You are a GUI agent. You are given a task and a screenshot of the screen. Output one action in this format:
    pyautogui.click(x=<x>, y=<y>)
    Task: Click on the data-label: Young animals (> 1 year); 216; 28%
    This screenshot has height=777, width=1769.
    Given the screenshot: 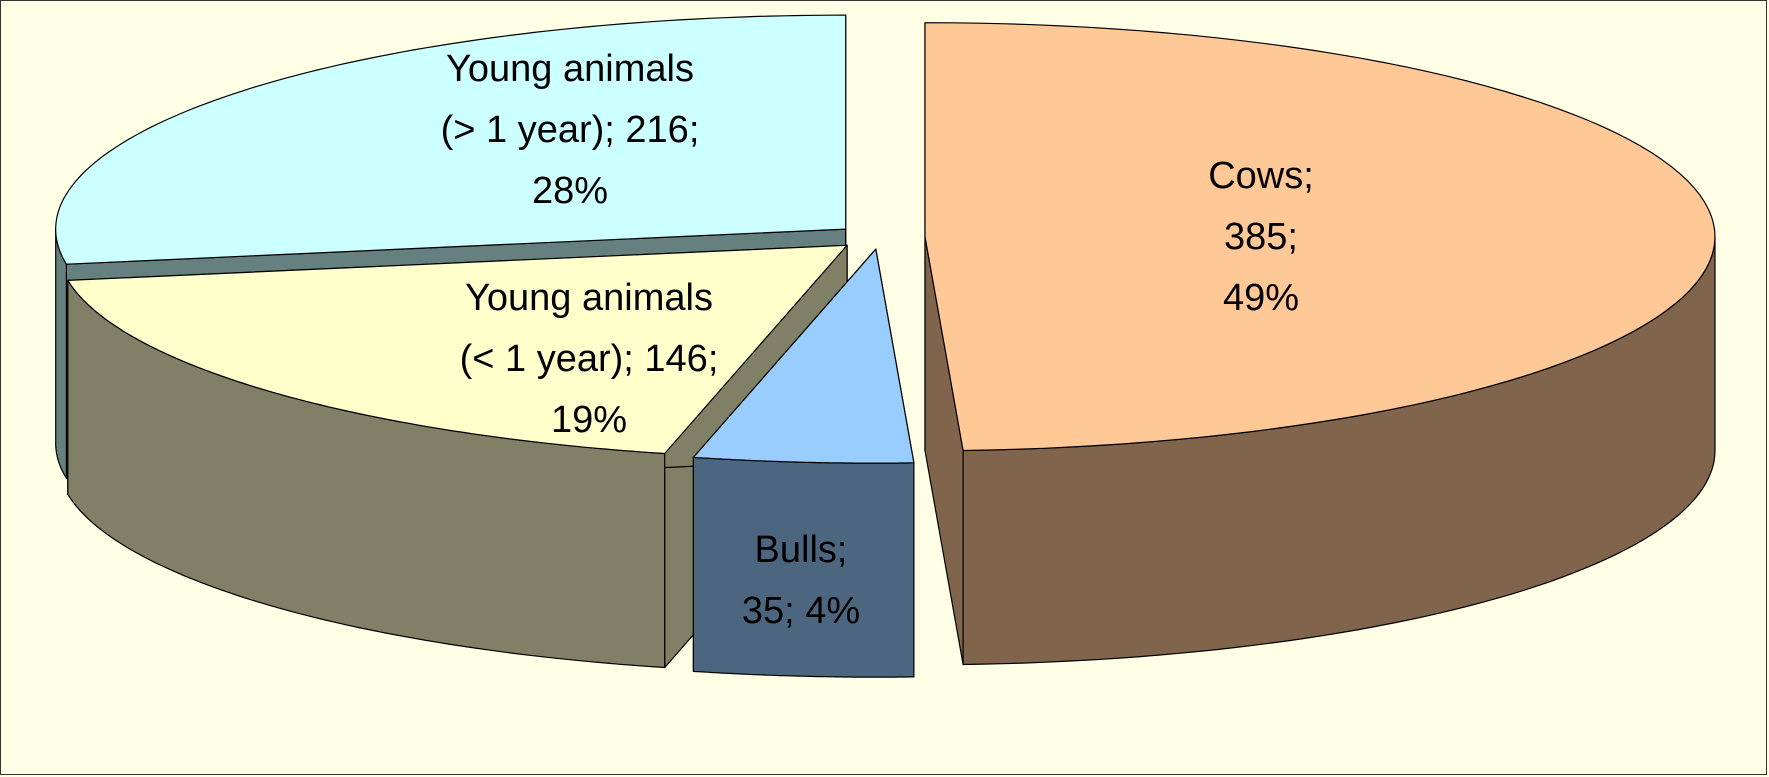 What is the action you would take?
    pyautogui.click(x=570, y=130)
    